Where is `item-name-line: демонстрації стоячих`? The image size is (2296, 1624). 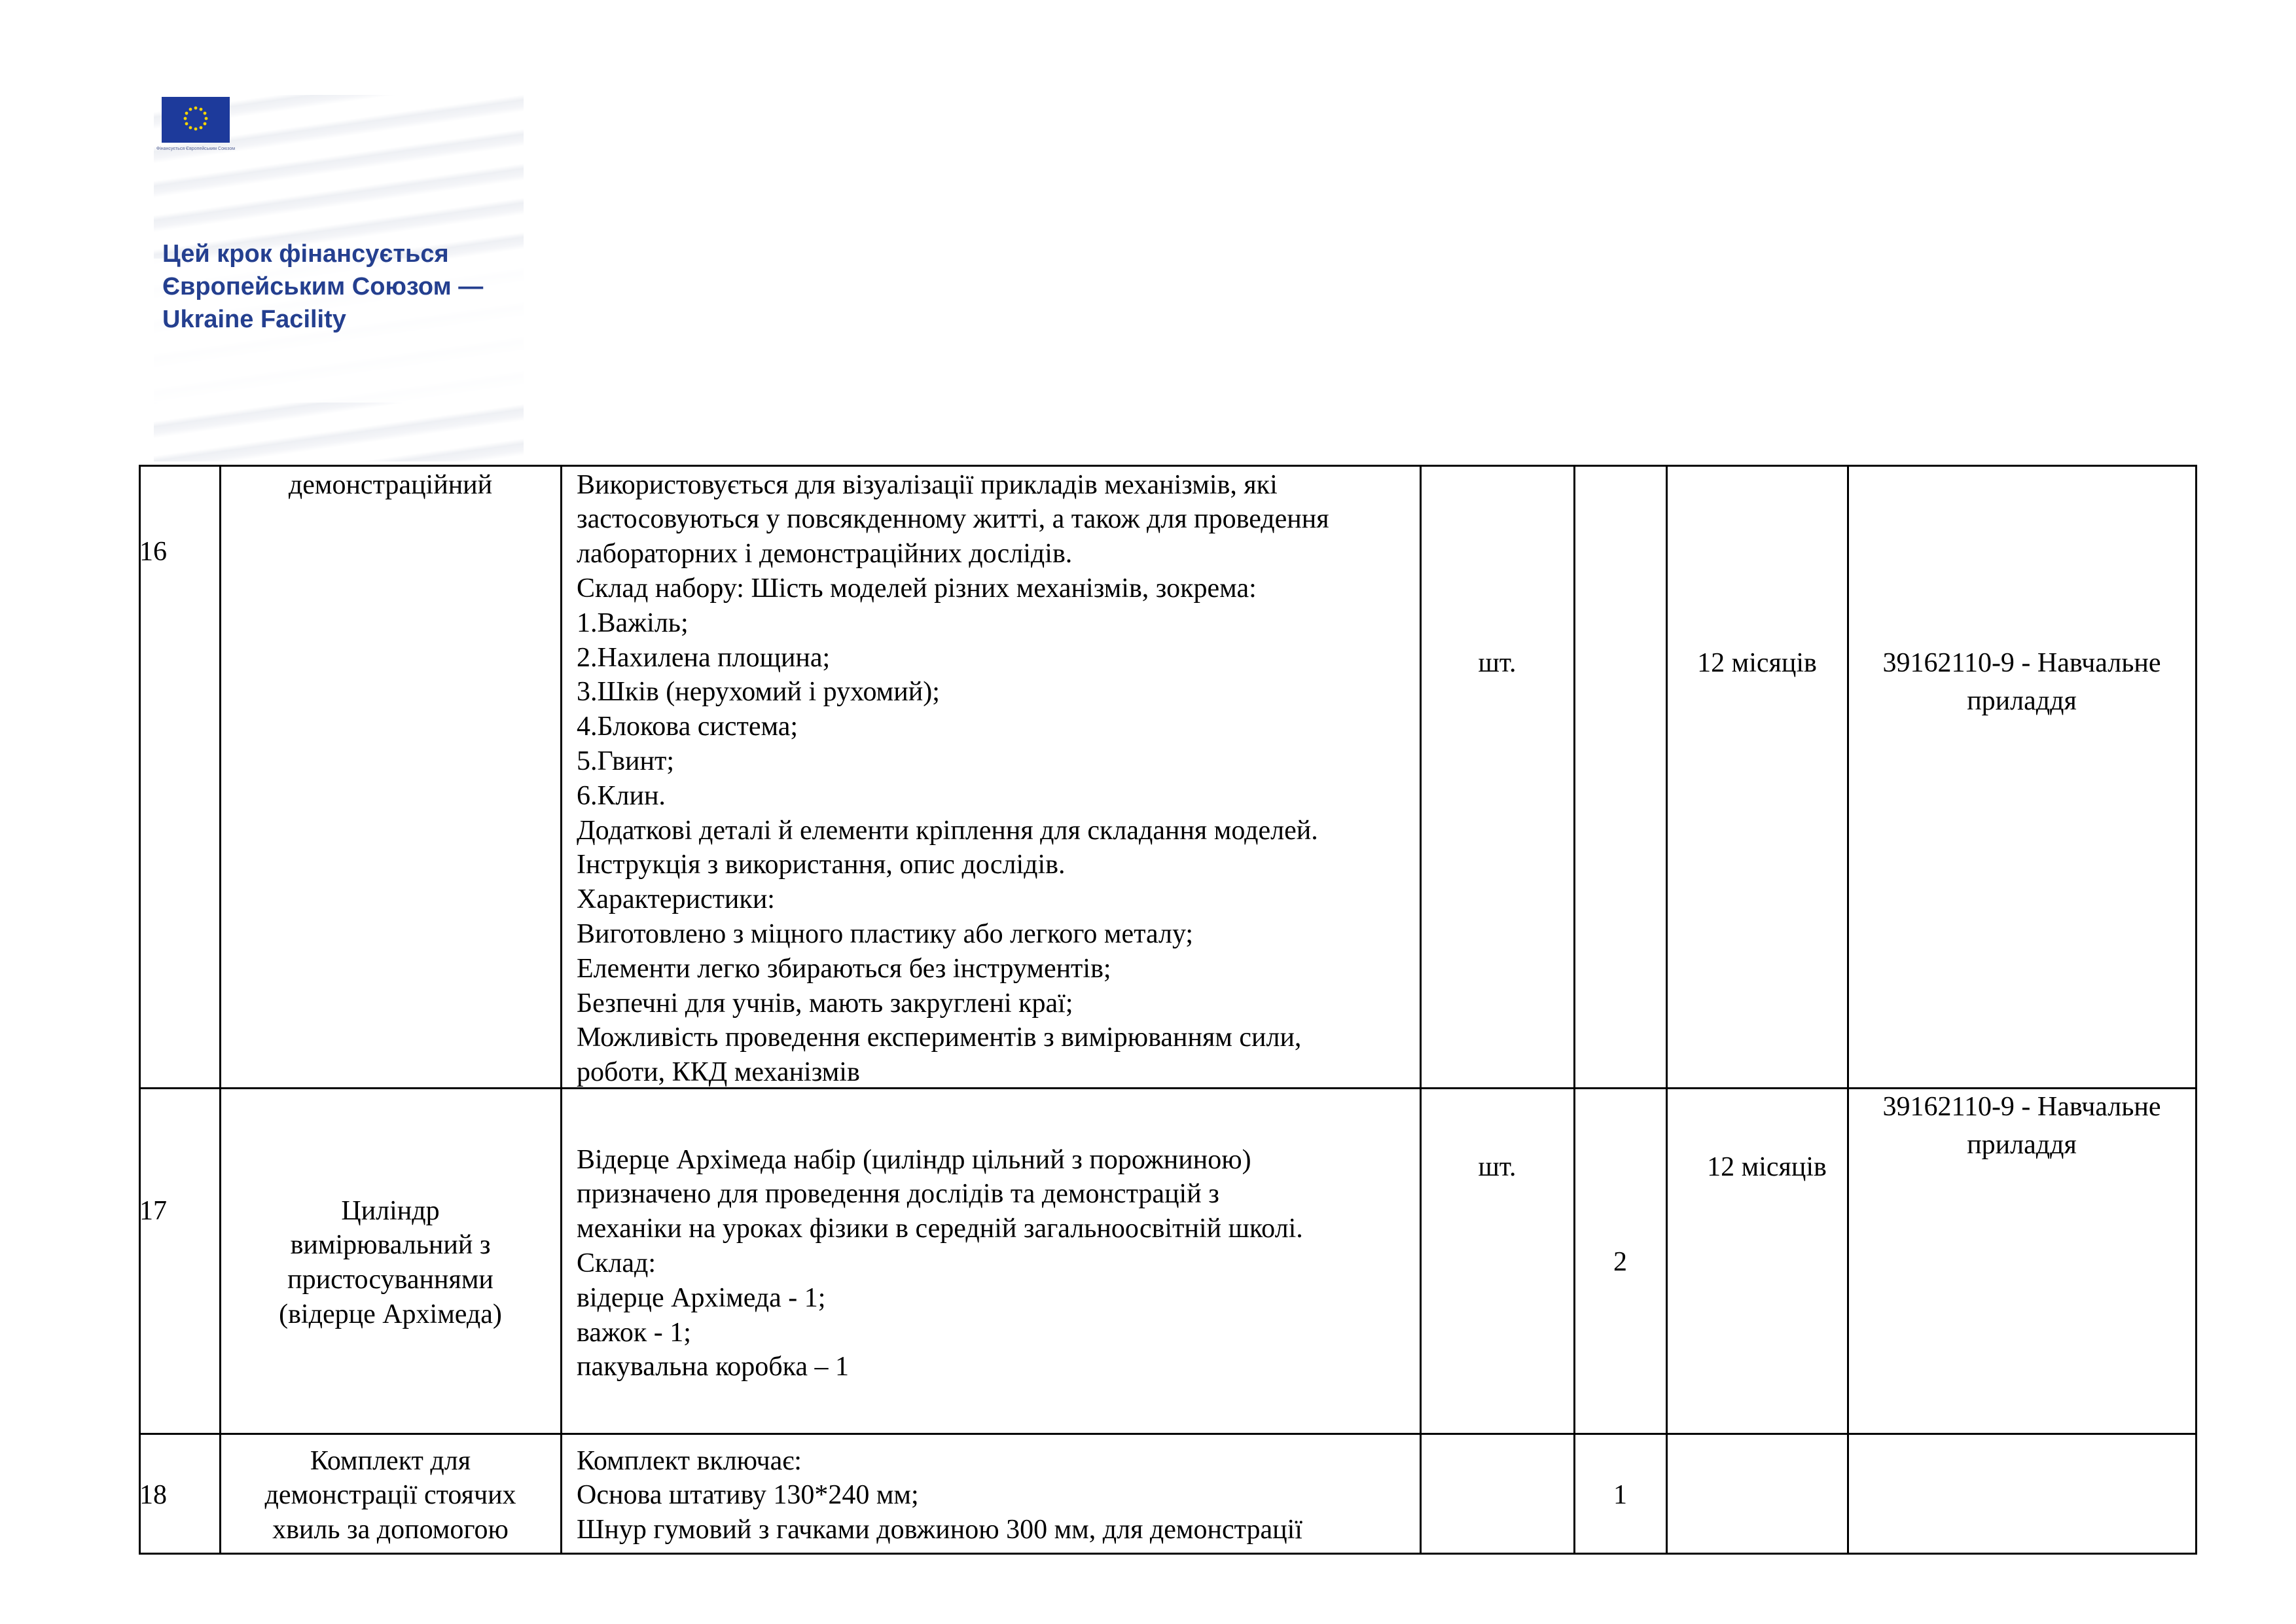
item-name-line: демонстрації стоячих is located at coordinates (390, 1495).